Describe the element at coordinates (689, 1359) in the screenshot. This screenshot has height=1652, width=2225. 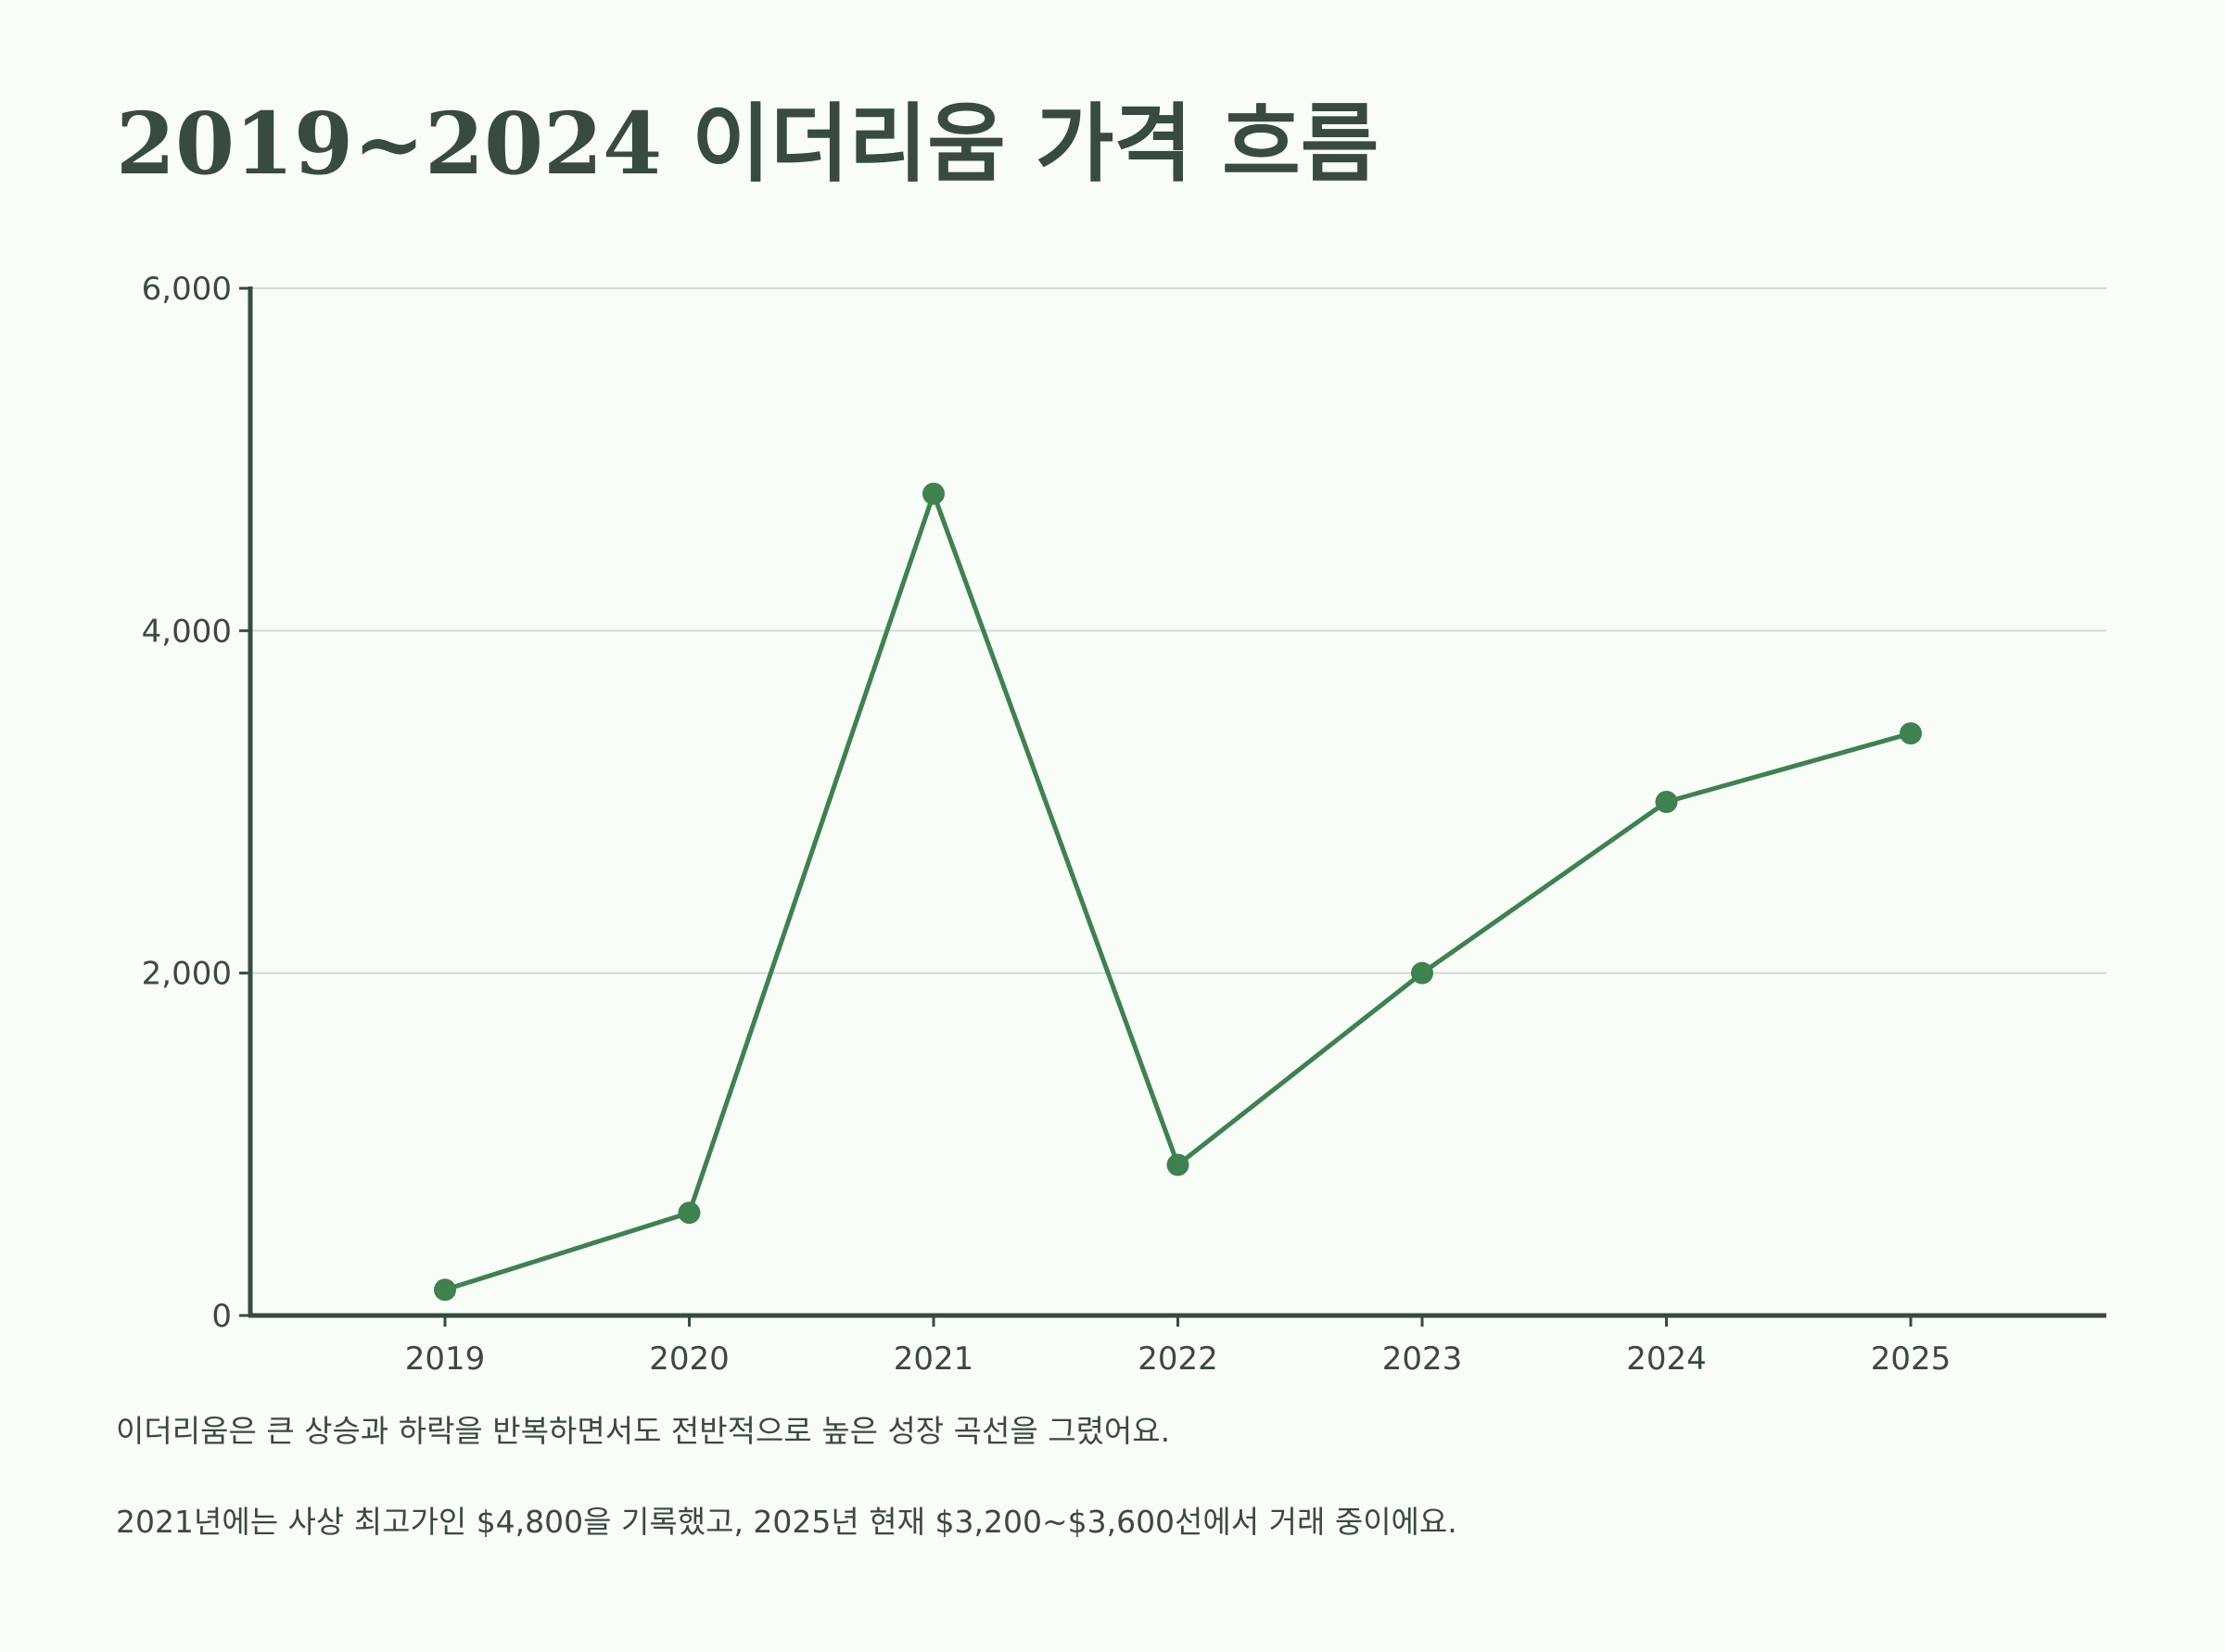
I see `x-tick-label: 2020` at that location.